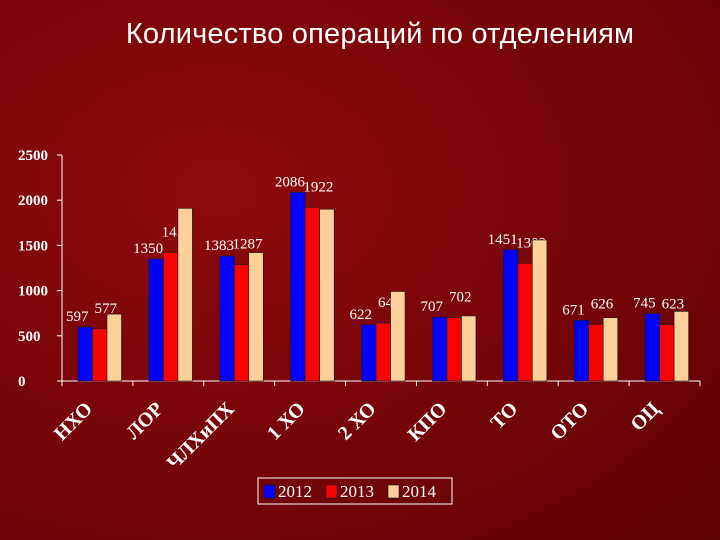 This screenshot has height=540, width=720. I want to click on data-label: 707, so click(431, 307).